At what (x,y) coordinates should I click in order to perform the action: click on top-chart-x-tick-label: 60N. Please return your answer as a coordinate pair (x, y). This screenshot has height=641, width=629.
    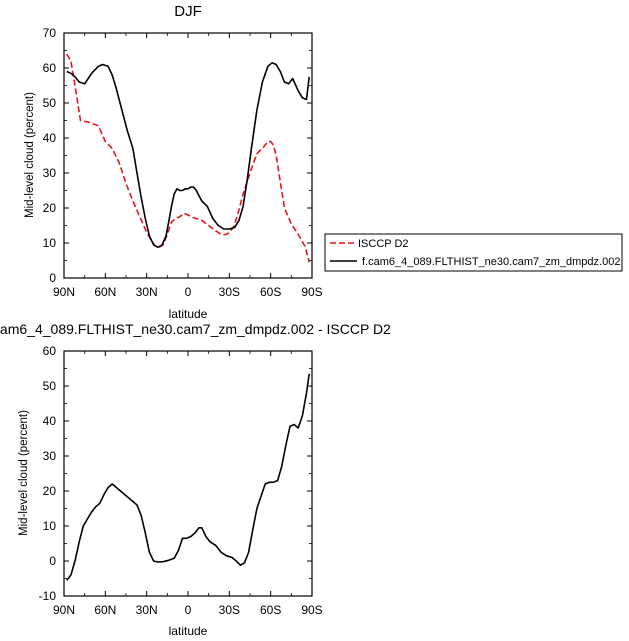
    Looking at the image, I should click on (105, 292).